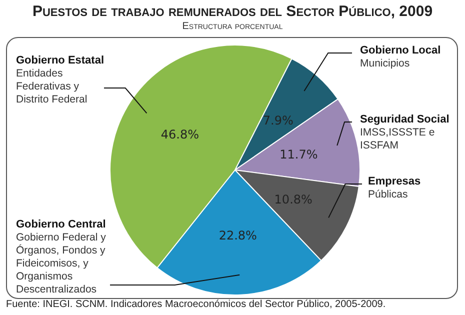  Describe the element at coordinates (293, 199) in the screenshot. I see `data-label: 10.8%` at that location.